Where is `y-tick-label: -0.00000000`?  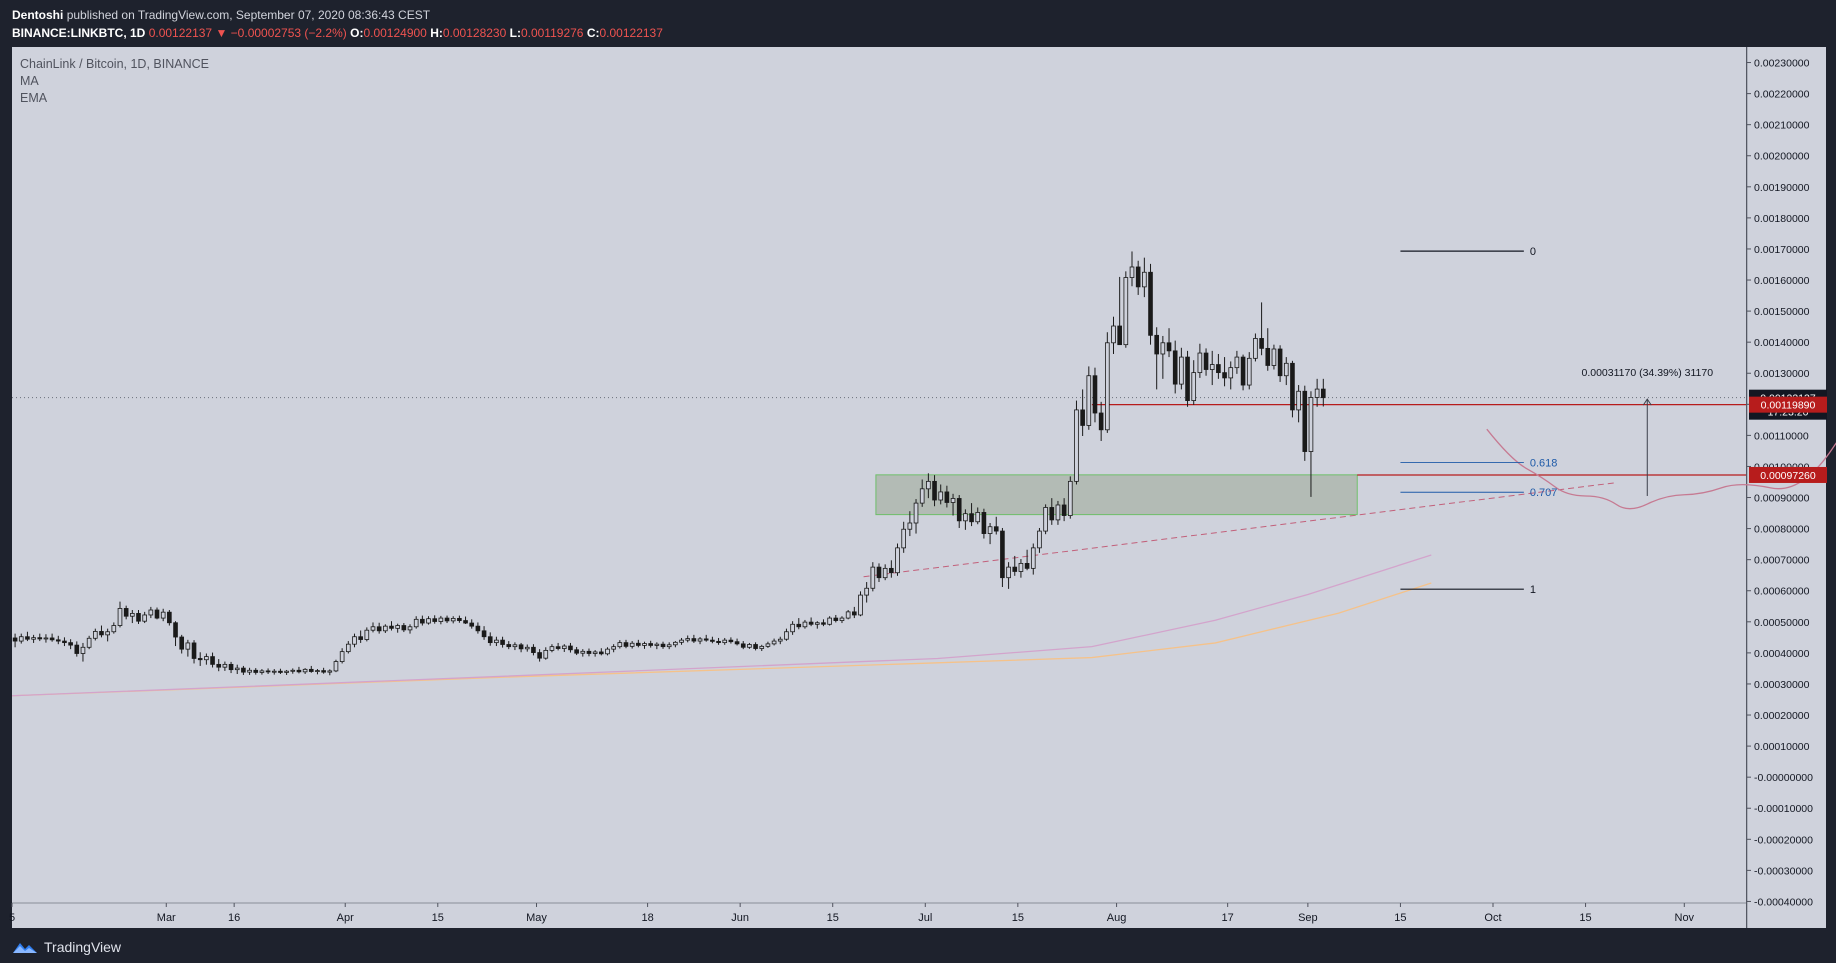
y-tick-label: -0.00000000 is located at coordinates (1783, 778).